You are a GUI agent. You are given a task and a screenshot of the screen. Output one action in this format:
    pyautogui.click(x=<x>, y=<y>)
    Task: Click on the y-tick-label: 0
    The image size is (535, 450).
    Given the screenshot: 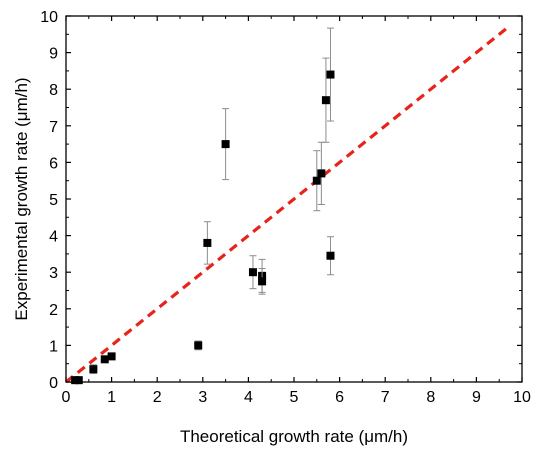 What is the action you would take?
    pyautogui.click(x=53, y=383)
    